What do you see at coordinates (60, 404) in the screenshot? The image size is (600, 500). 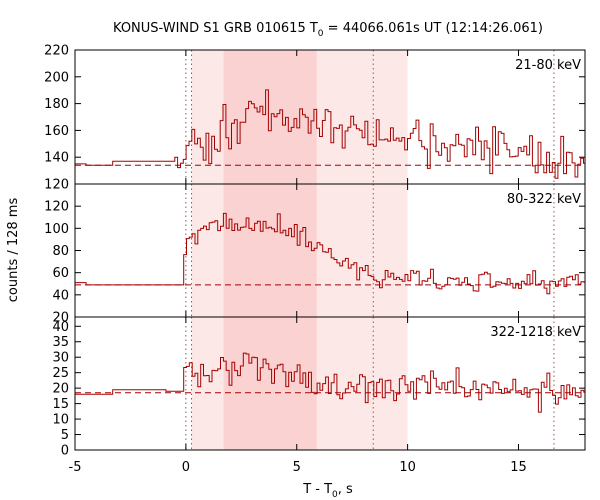 I see `y-tick-label: 15` at bounding box center [60, 404].